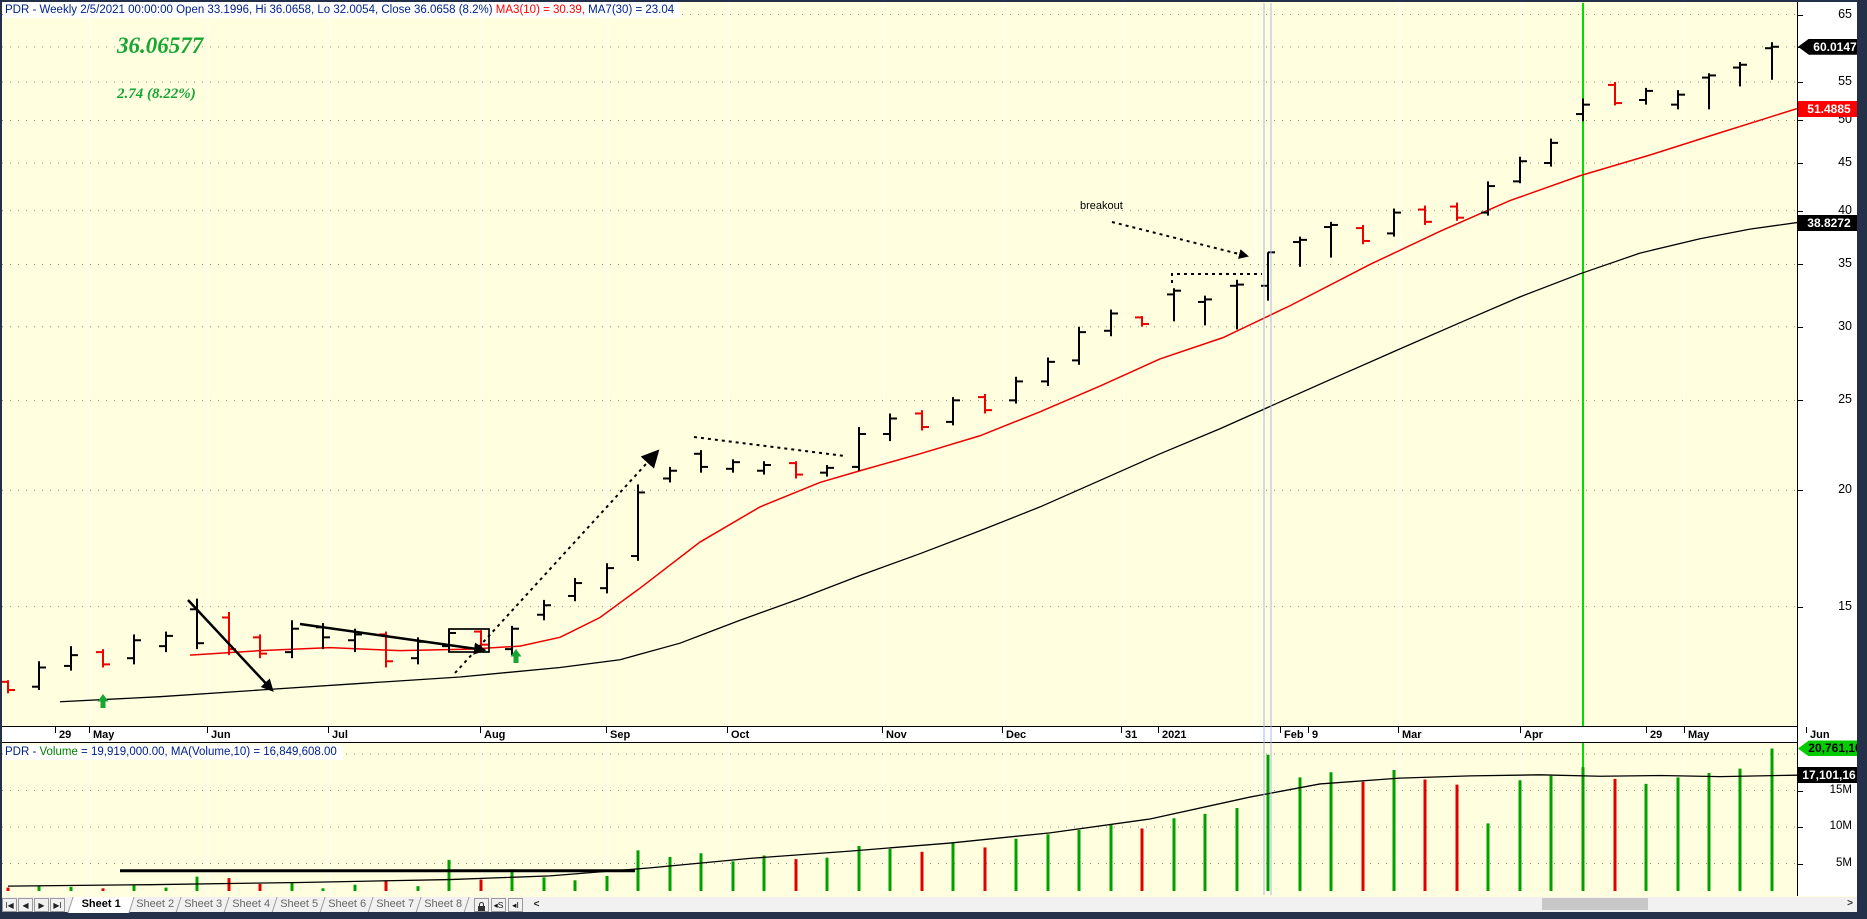 This screenshot has width=1867, height=919. What do you see at coordinates (57, 905) in the screenshot?
I see `last-sheet-button: ▶I` at bounding box center [57, 905].